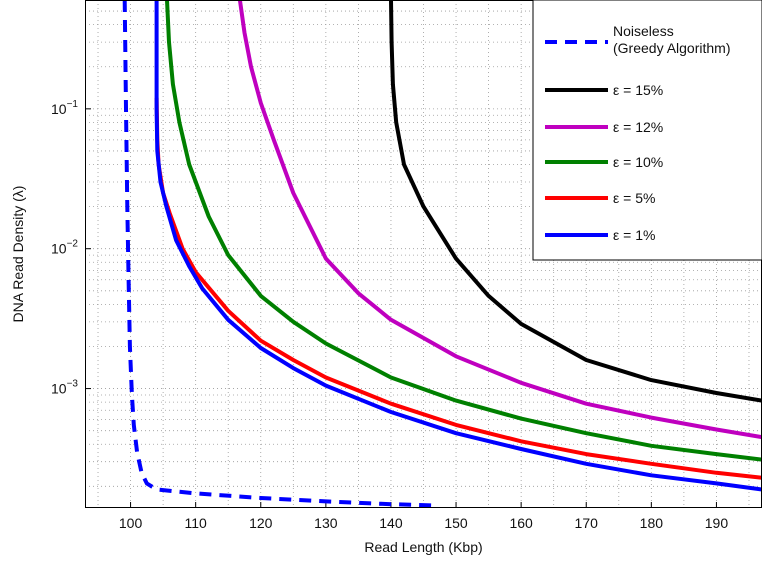 This screenshot has height=563, width=762. What do you see at coordinates (456, 523) in the screenshot?
I see `x-tick-label: 150` at bounding box center [456, 523].